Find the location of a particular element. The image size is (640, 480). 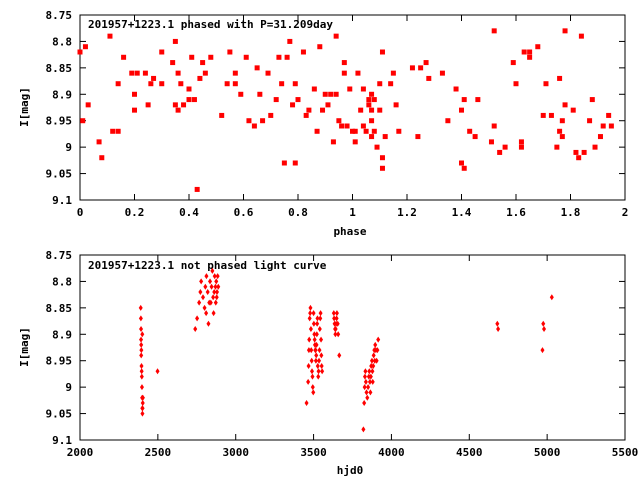

phased-y-axis-label: I[mag] is located at coordinates (24, 107).